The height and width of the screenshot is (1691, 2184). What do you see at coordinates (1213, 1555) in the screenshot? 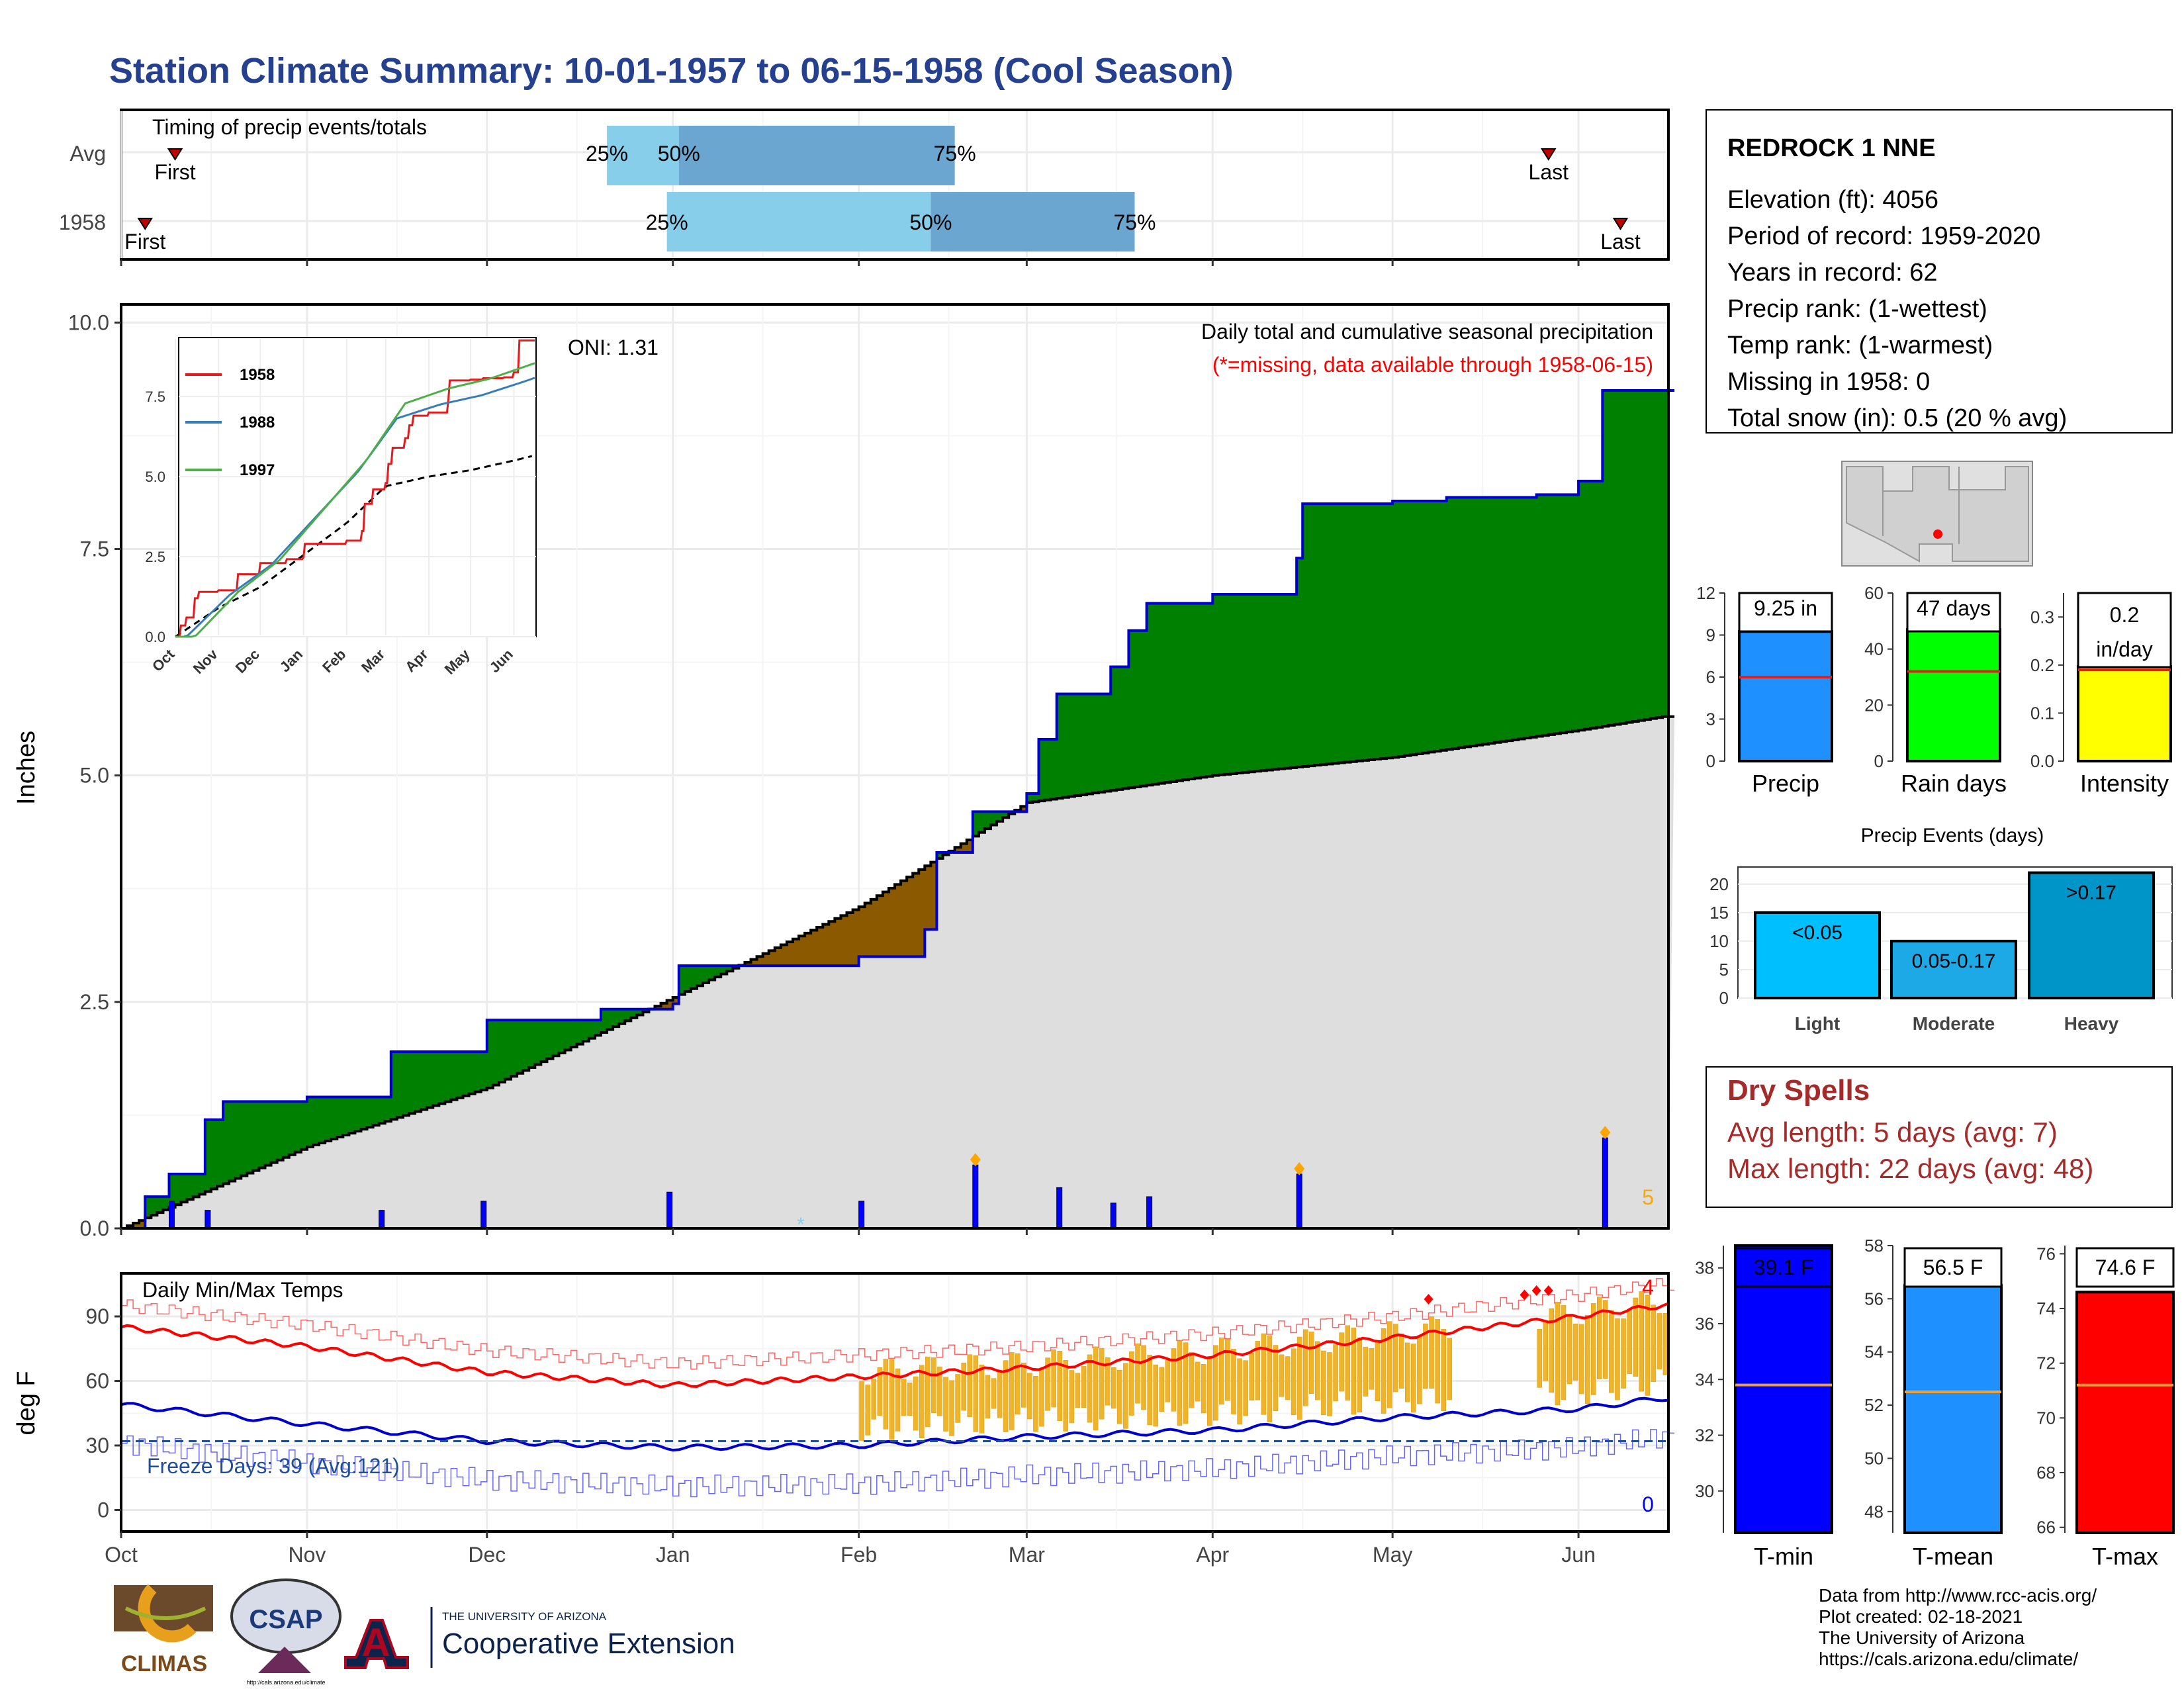
I see `month-tick-label: Apr` at bounding box center [1213, 1555].